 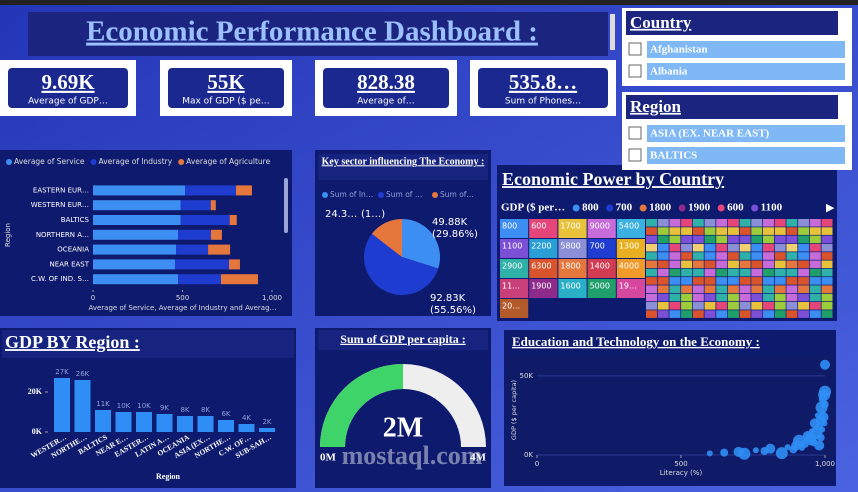 I want to click on legend-label: 800, so click(x=590, y=208).